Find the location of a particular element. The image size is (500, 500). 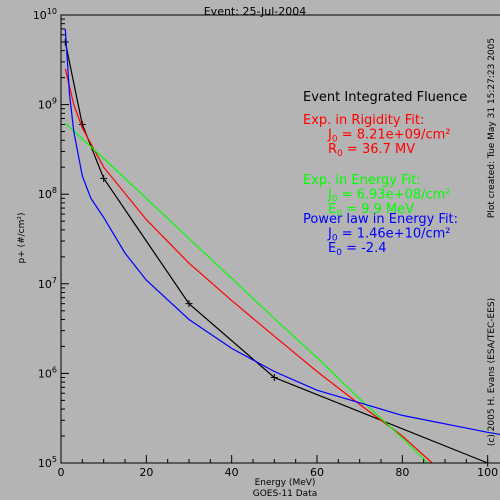

y-tick-label: 10⁵ is located at coordinates (47, 462).